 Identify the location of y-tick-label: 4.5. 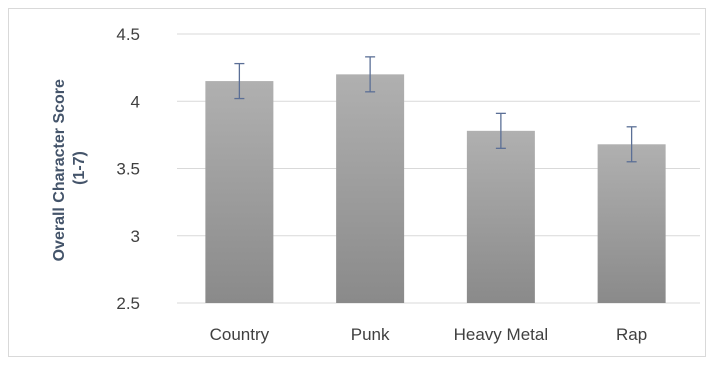
(128, 34).